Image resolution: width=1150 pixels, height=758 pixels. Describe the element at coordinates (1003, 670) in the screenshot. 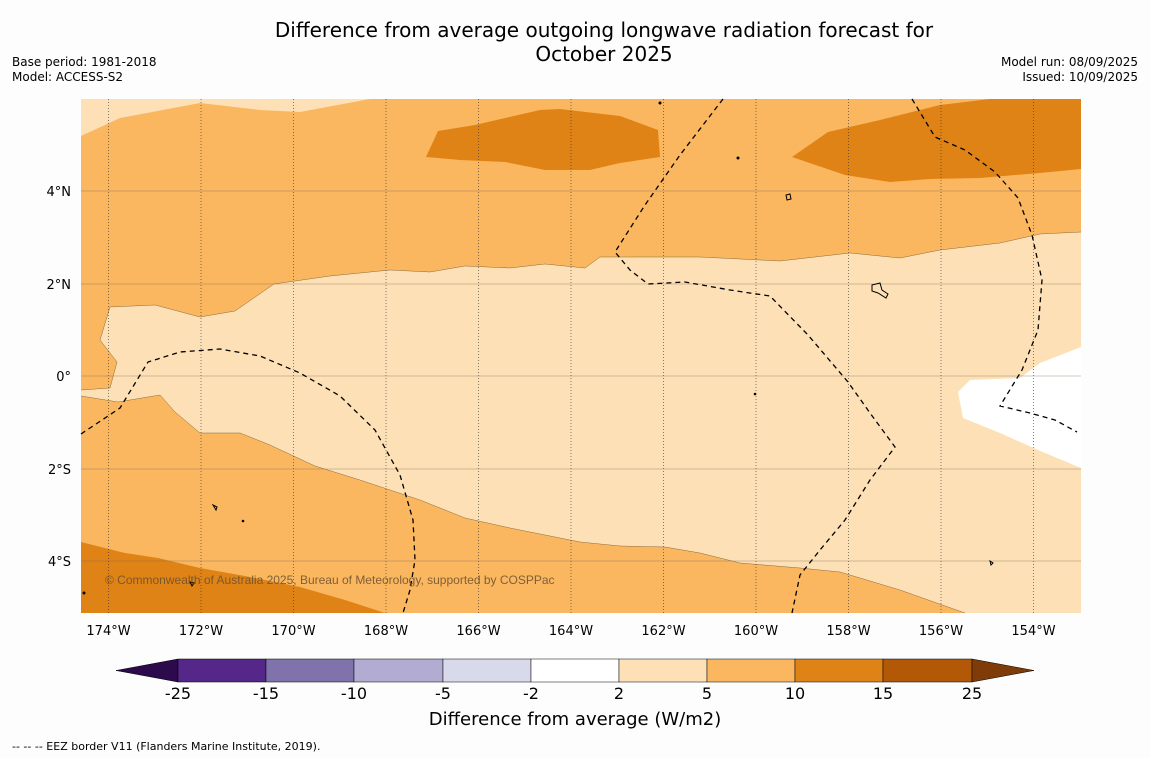

I see `colorbar-extend-high` at that location.